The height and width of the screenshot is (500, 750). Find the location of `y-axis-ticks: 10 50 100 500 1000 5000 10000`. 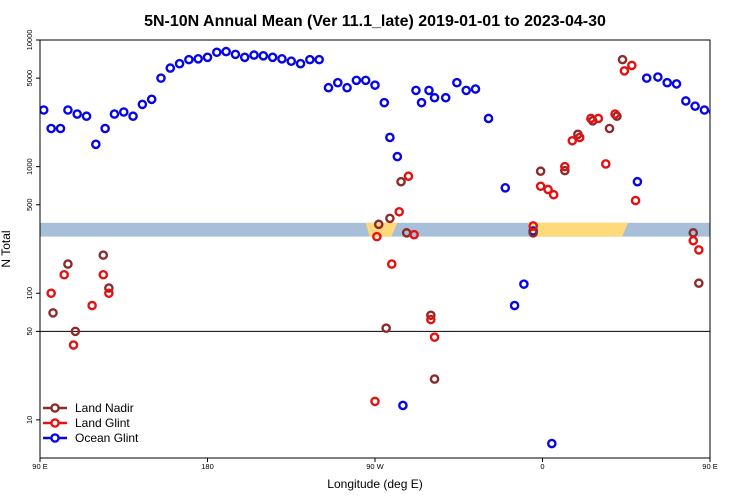

y-axis-ticks: 10 50 100 500 1000 5000 10000 is located at coordinates (32, 227).